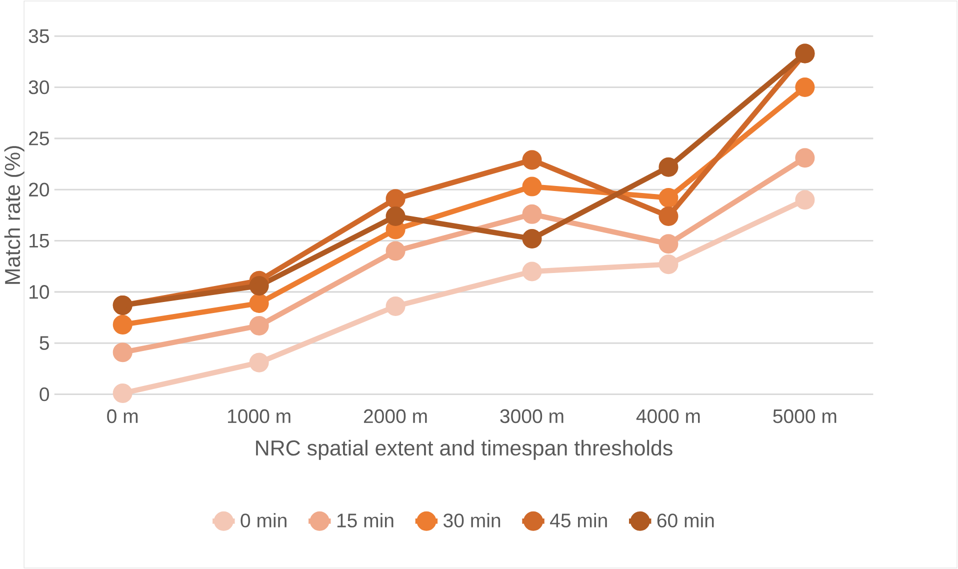 The height and width of the screenshot is (569, 958). I want to click on x-tick-label: 1000 m, so click(259, 416).